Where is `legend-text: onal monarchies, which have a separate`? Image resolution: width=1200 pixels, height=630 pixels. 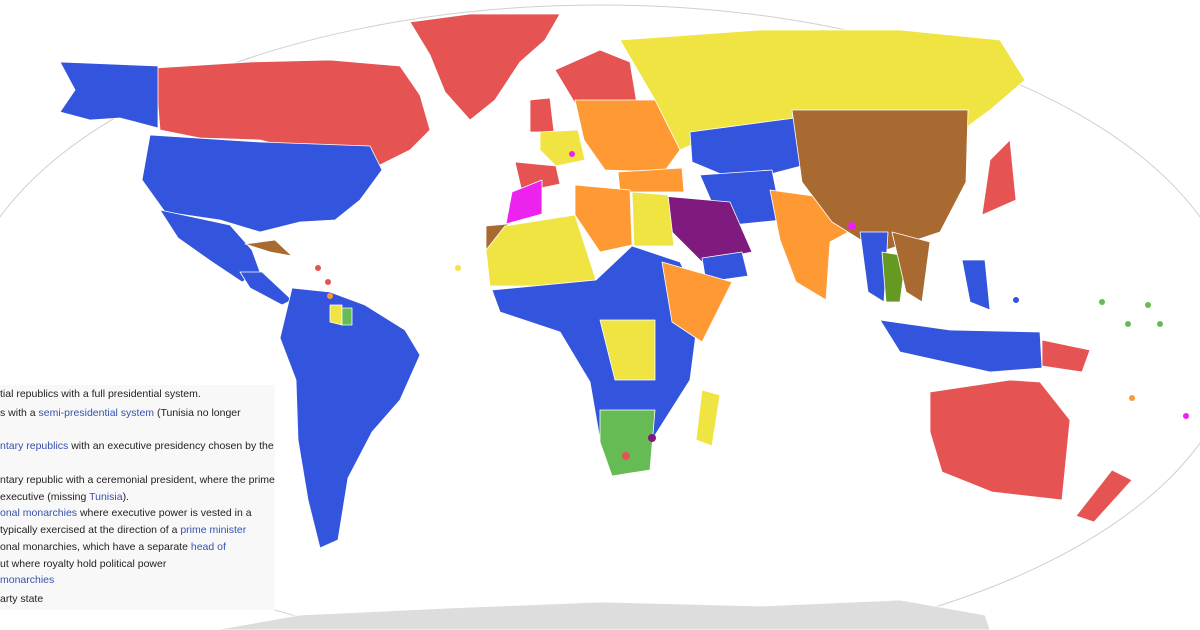 legend-text: onal monarchies, which have a separate is located at coordinates (95, 547).